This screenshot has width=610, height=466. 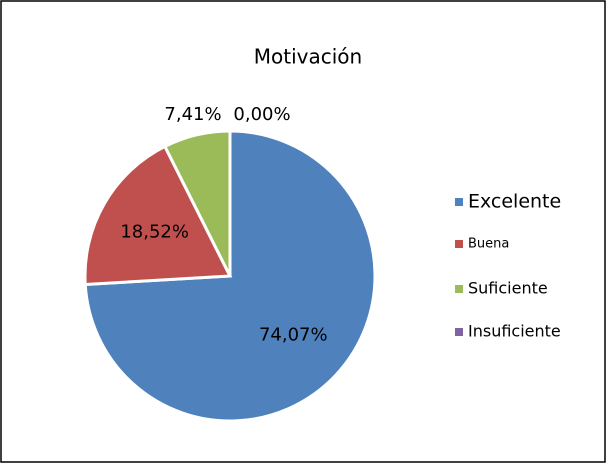 What do you see at coordinates (514, 331) in the screenshot?
I see `legend-label: Insuficiente` at bounding box center [514, 331].